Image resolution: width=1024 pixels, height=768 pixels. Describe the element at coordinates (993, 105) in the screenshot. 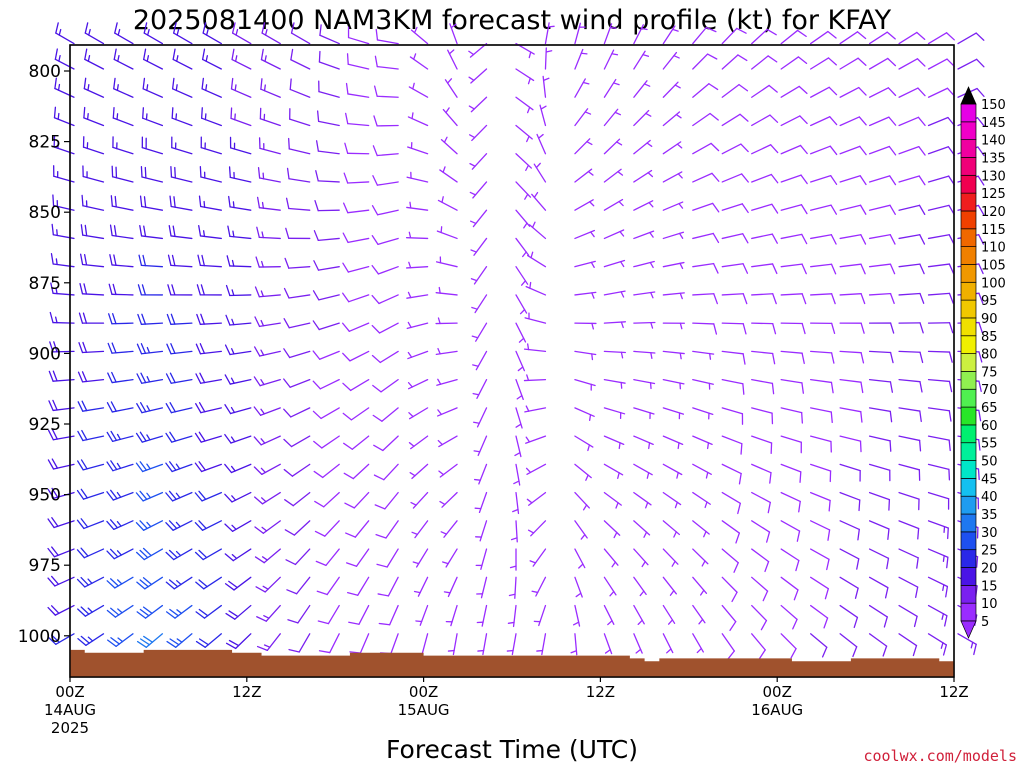

I see `colorbar-tick-label: 150` at that location.